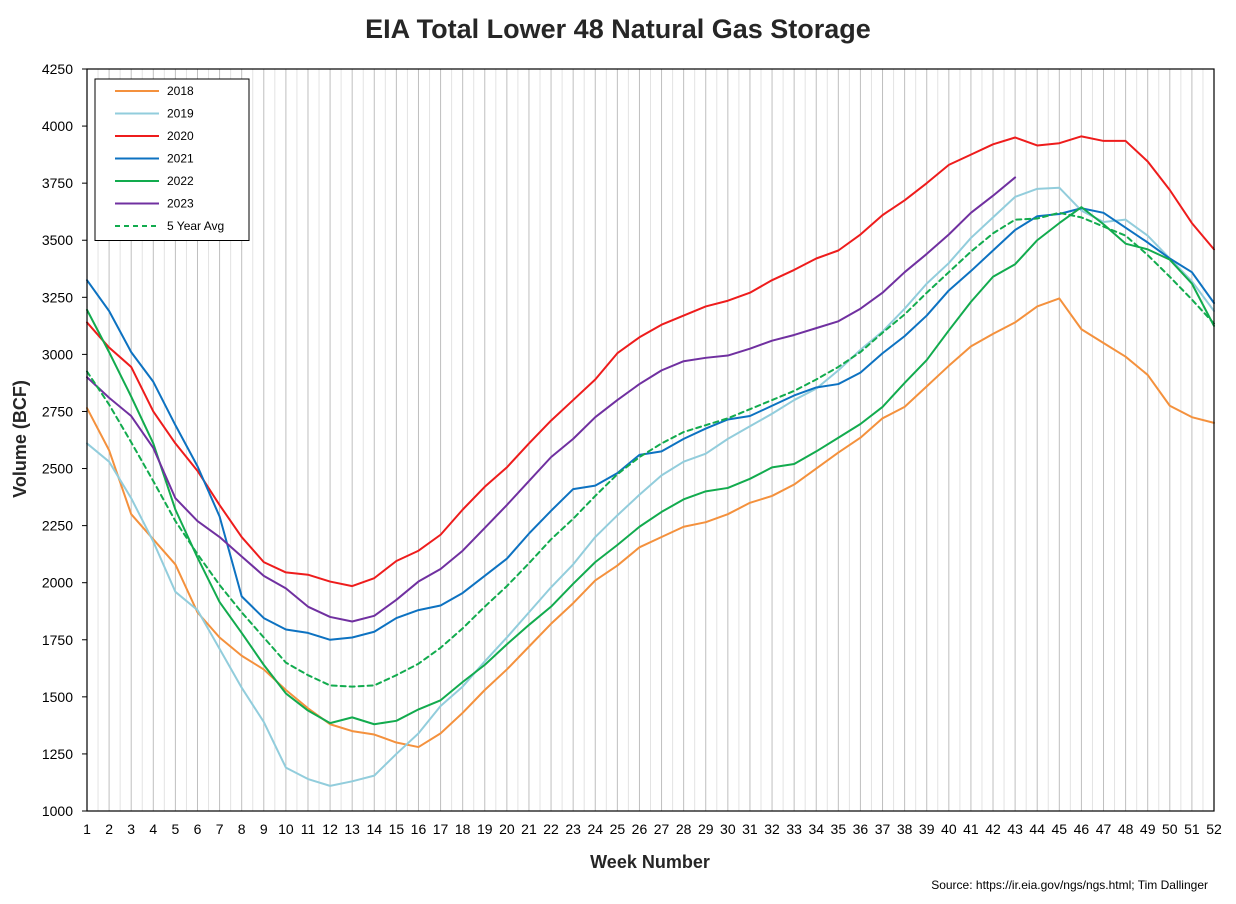 The width and height of the screenshot is (1236, 904). What do you see at coordinates (706, 829) in the screenshot?
I see `x-tick-label: 29` at bounding box center [706, 829].